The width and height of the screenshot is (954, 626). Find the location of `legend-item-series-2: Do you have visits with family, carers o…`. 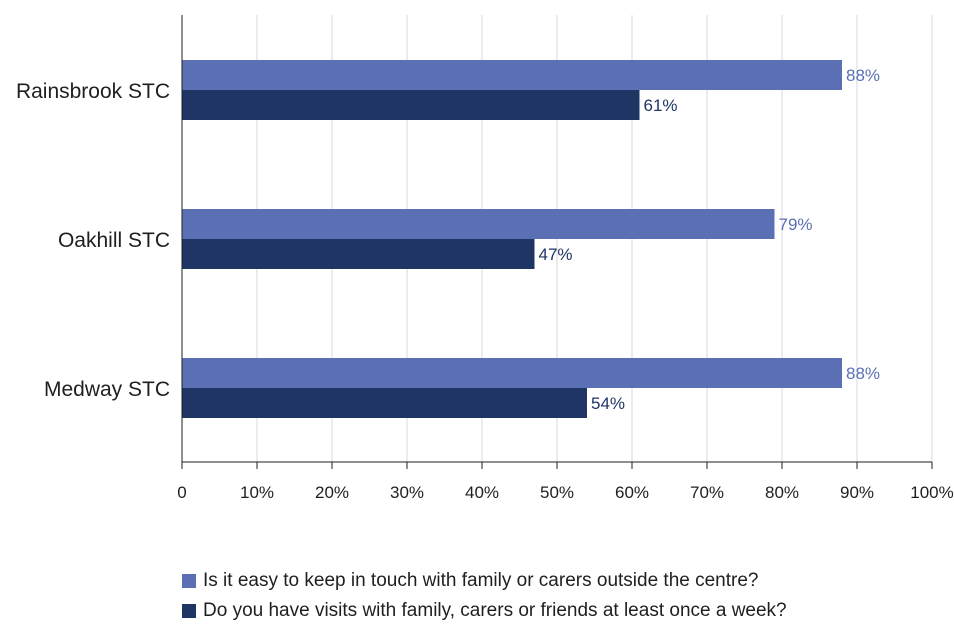

legend-item-series-2: Do you have visits with family, carers o… is located at coordinates (484, 611).